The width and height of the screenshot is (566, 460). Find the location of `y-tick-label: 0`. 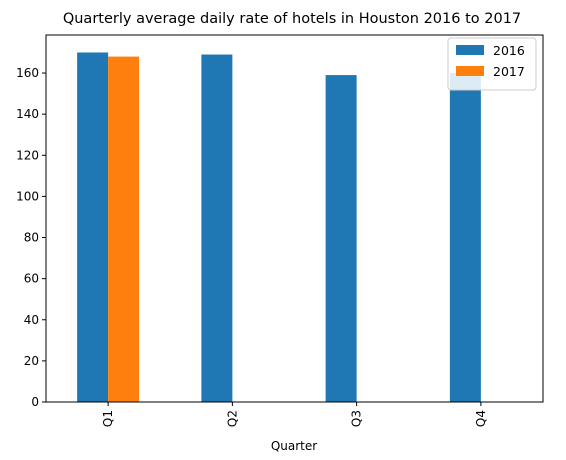

y-tick-label: 0 is located at coordinates (35, 402).